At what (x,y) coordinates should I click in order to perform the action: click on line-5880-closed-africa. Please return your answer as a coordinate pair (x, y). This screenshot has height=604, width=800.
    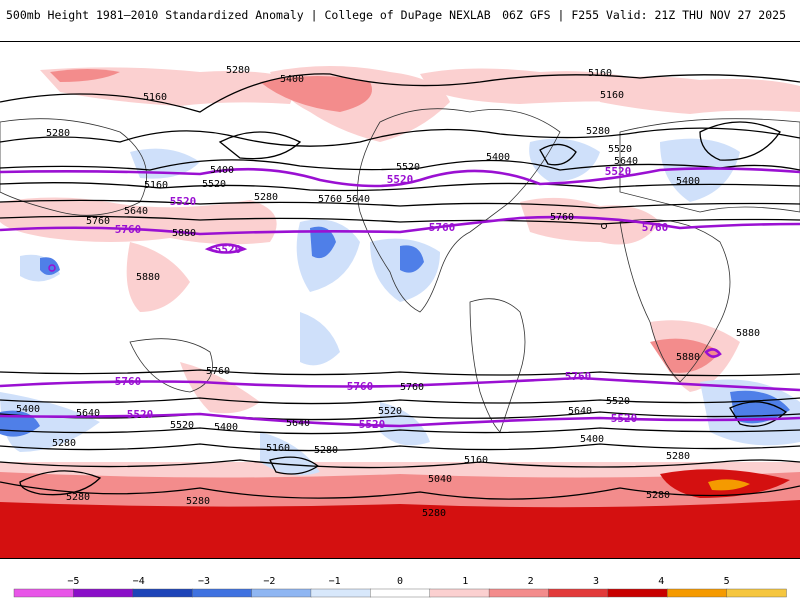
    Looking at the image, I should click on (713, 353).